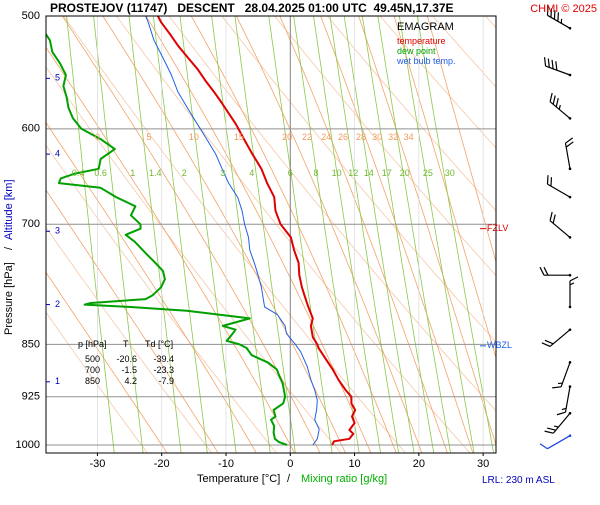 This screenshot has height=505, width=600. I want to click on table-cell: 700, so click(92, 370).